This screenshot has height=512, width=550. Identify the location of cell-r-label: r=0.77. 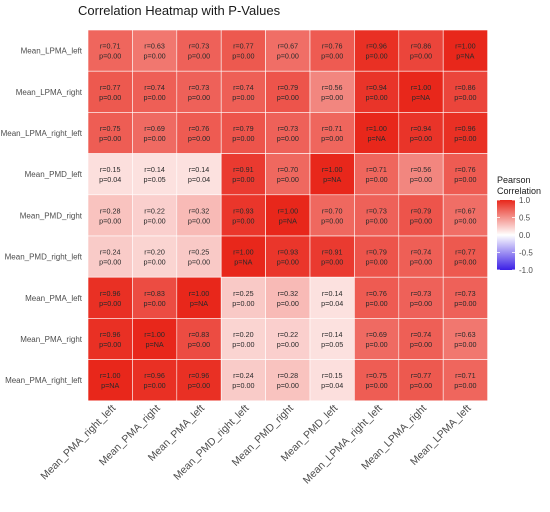
(243, 46).